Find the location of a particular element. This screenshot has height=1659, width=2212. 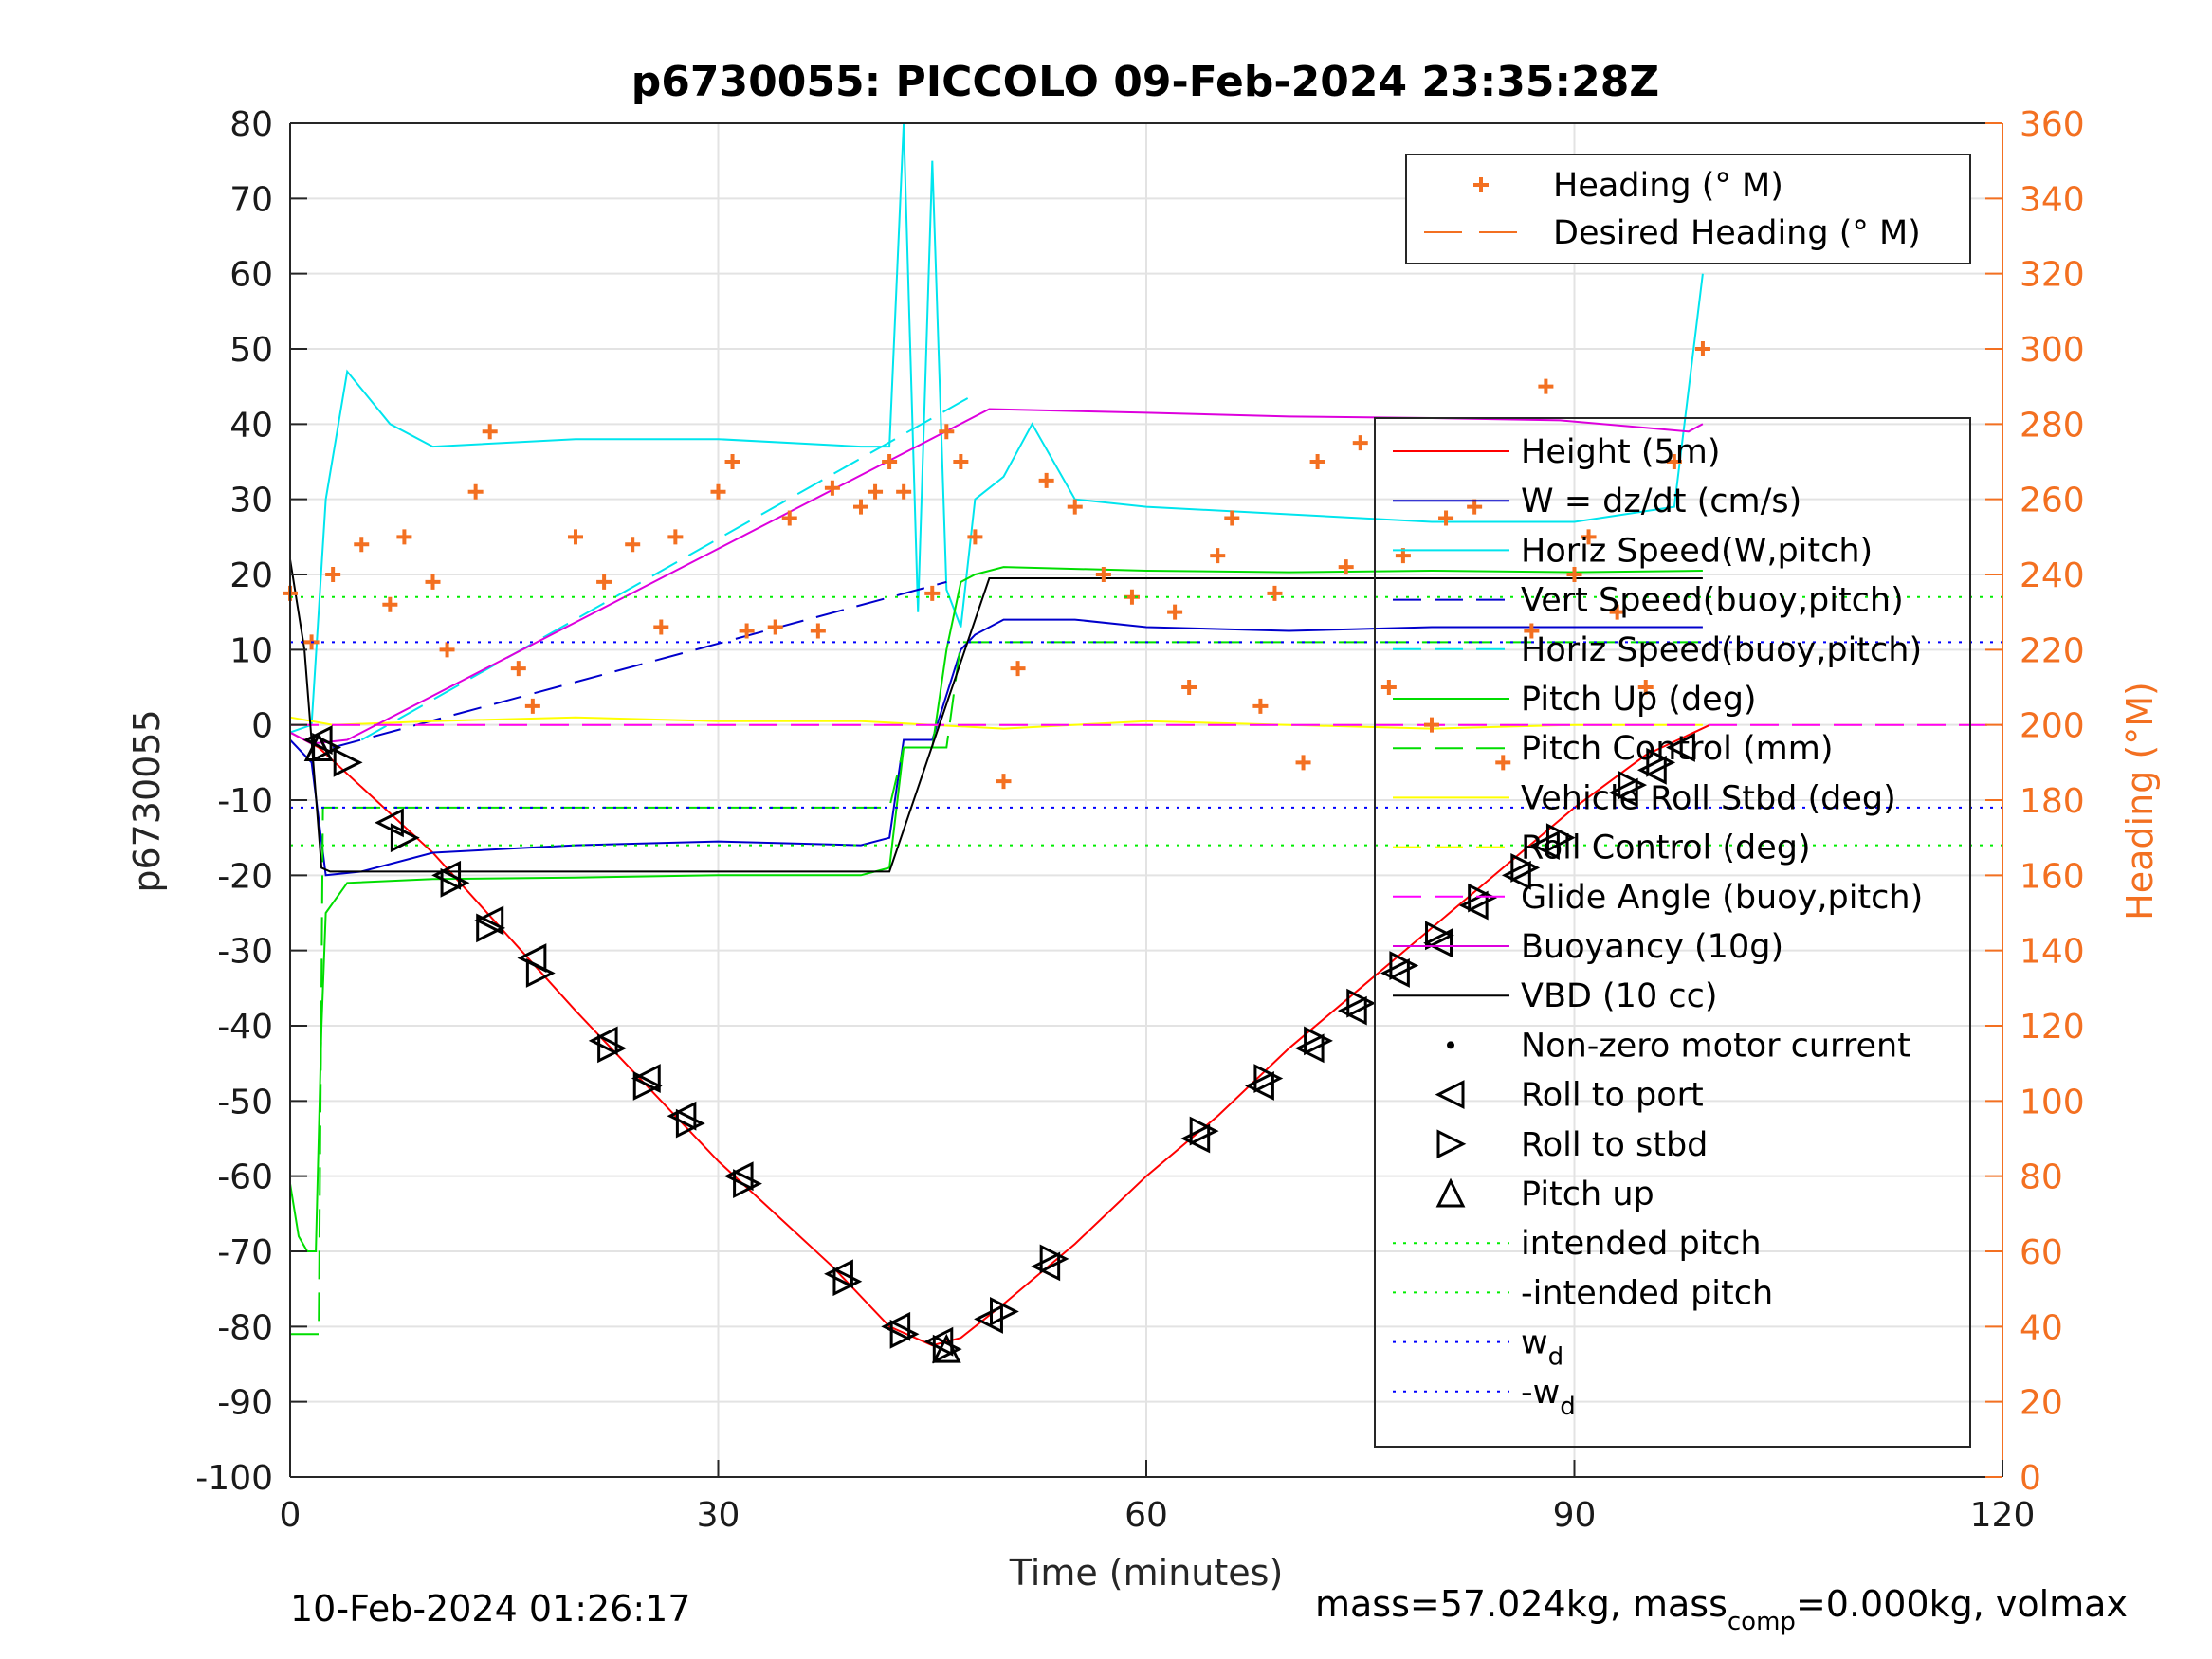

y2-tick-label: 320 is located at coordinates (2052, 275).